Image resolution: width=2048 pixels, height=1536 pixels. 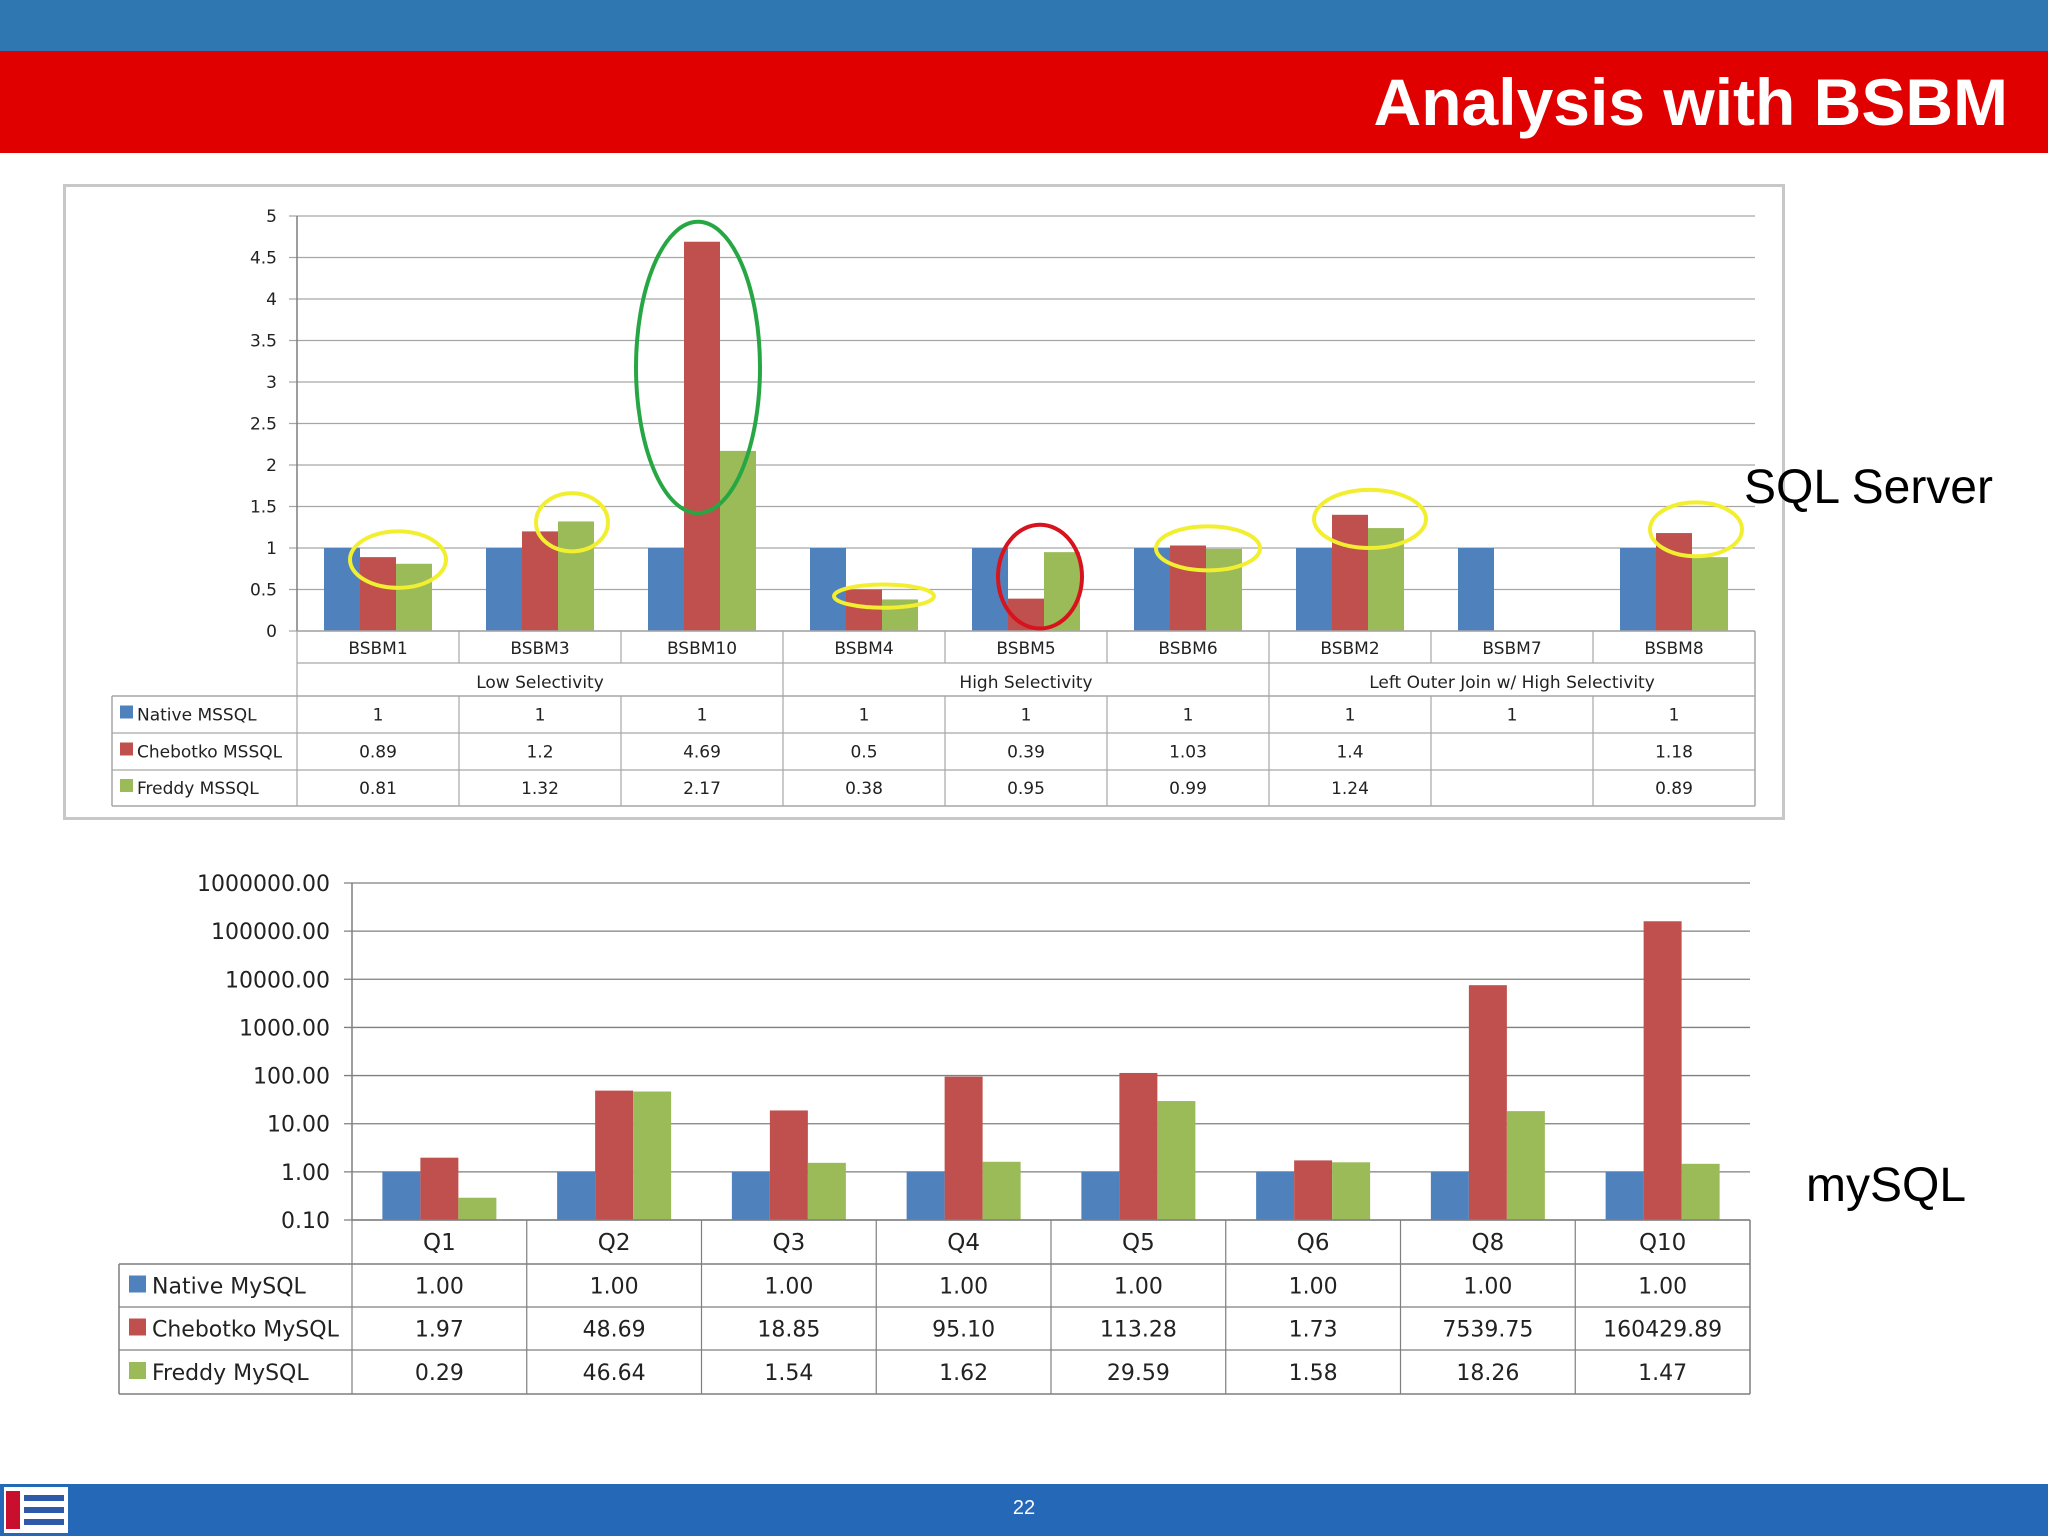 I want to click on data-label: 7539.75, so click(x=1487, y=1330).